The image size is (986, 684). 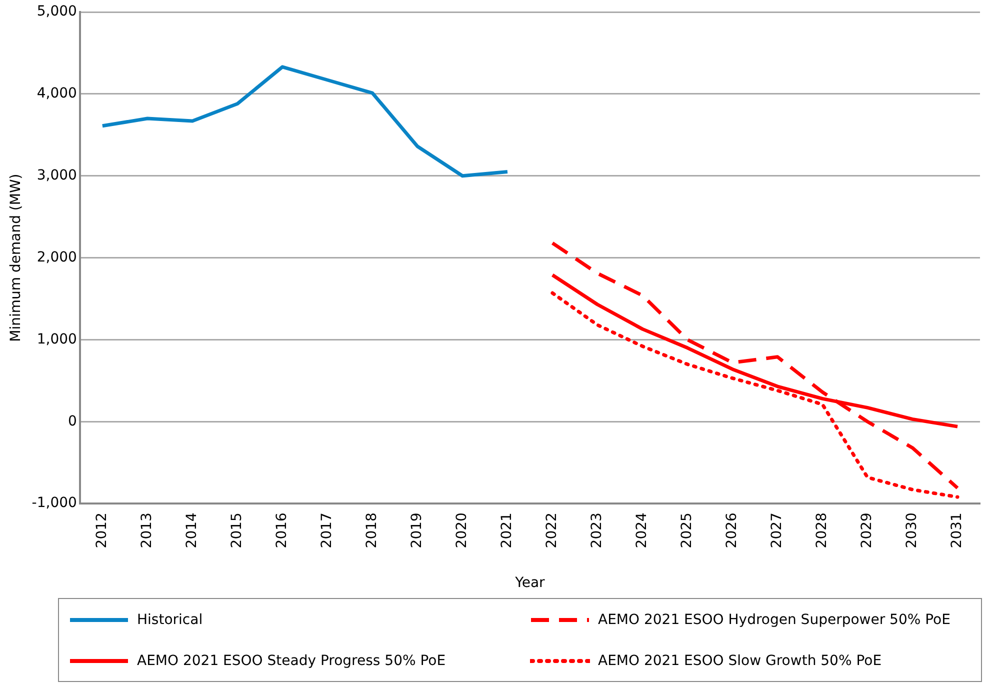 What do you see at coordinates (237, 530) in the screenshot?
I see `x-tick-label: 2015` at bounding box center [237, 530].